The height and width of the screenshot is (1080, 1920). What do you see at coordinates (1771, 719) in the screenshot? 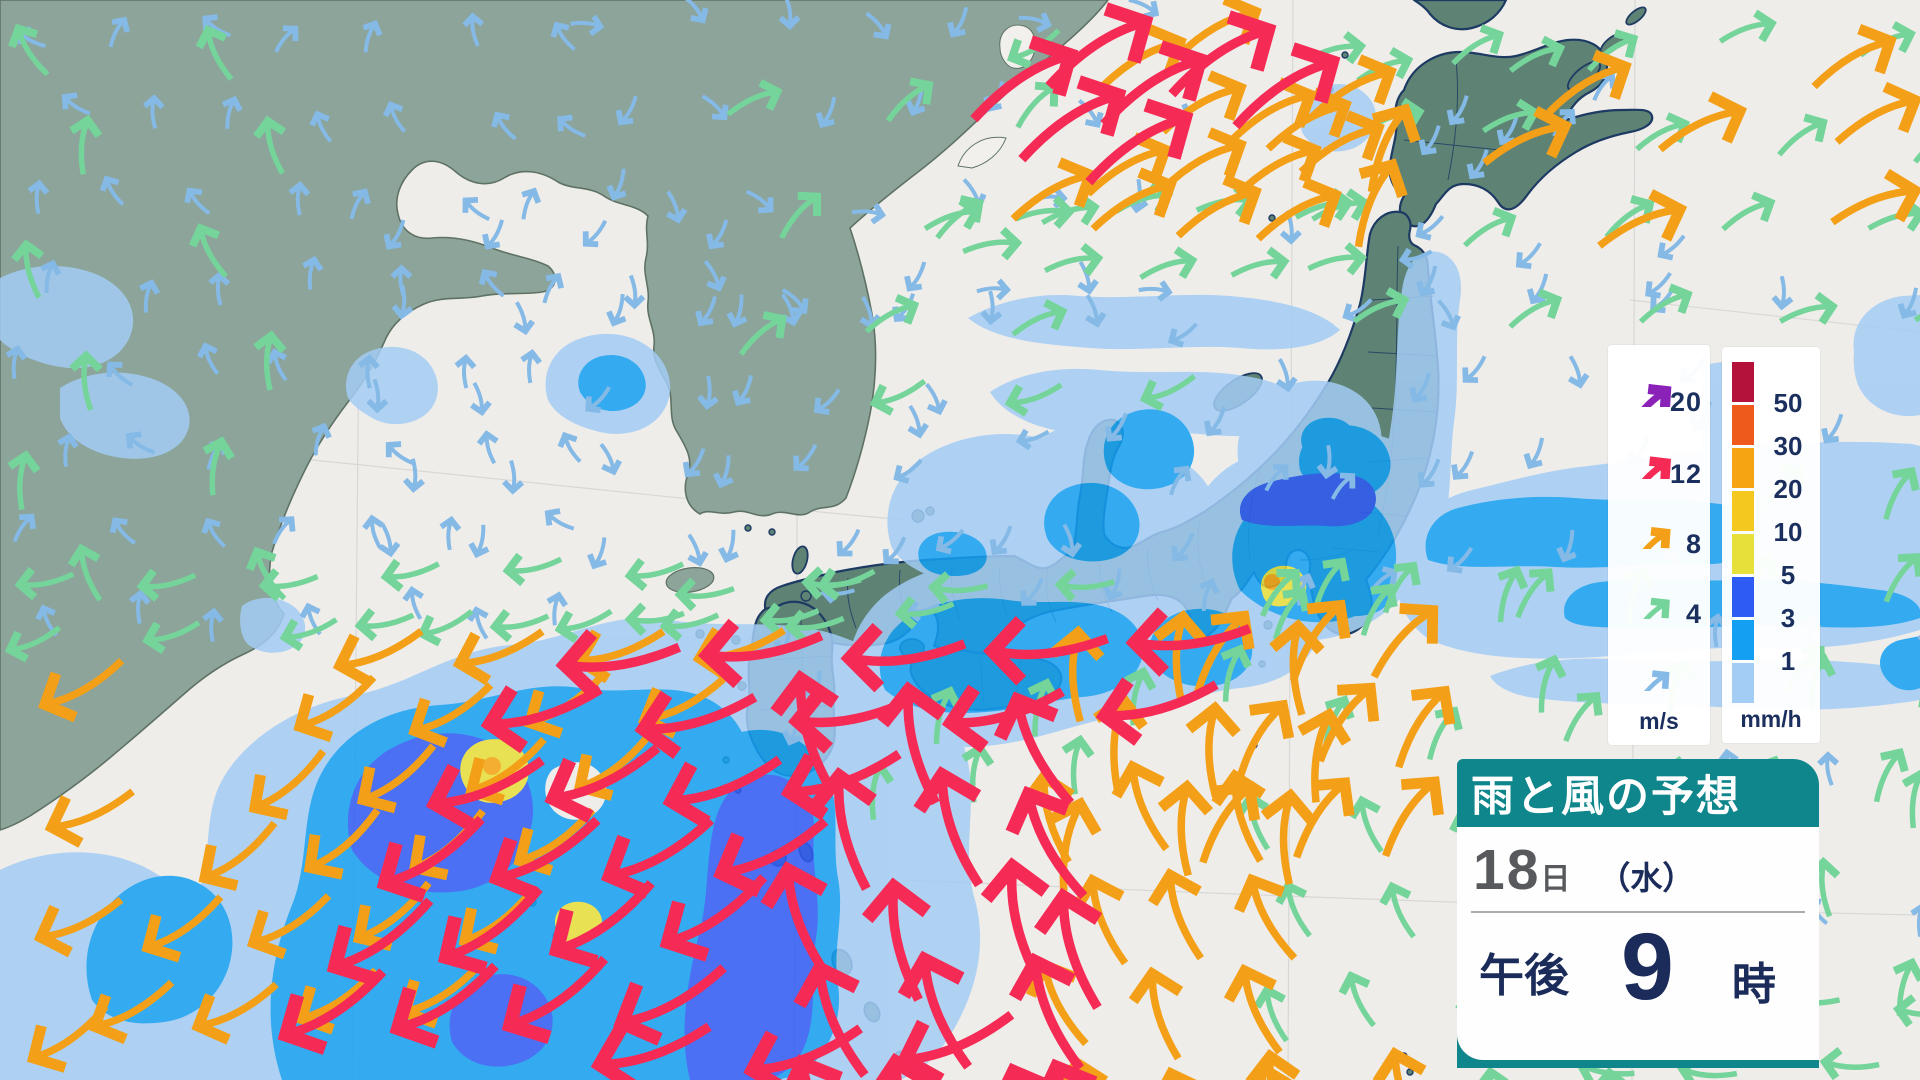
I see `rain-unit-label: mm/h` at bounding box center [1771, 719].